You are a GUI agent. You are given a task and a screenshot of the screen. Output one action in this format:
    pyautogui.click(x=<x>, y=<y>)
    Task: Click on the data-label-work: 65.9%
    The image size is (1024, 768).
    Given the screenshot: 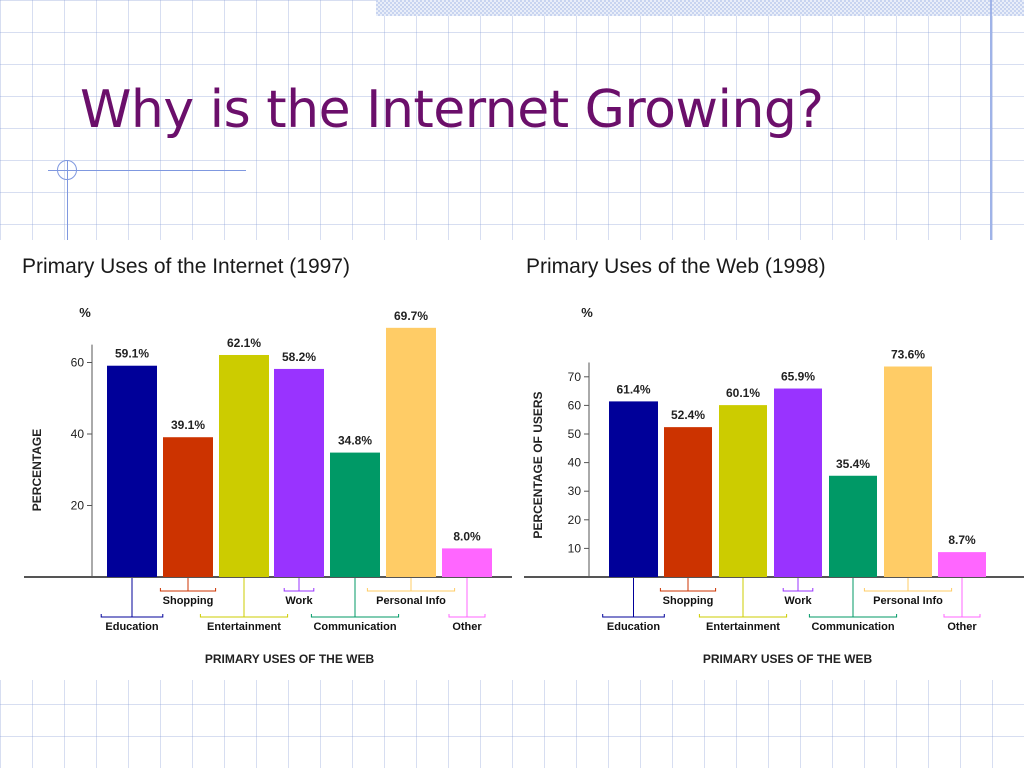 What is the action you would take?
    pyautogui.click(x=798, y=377)
    